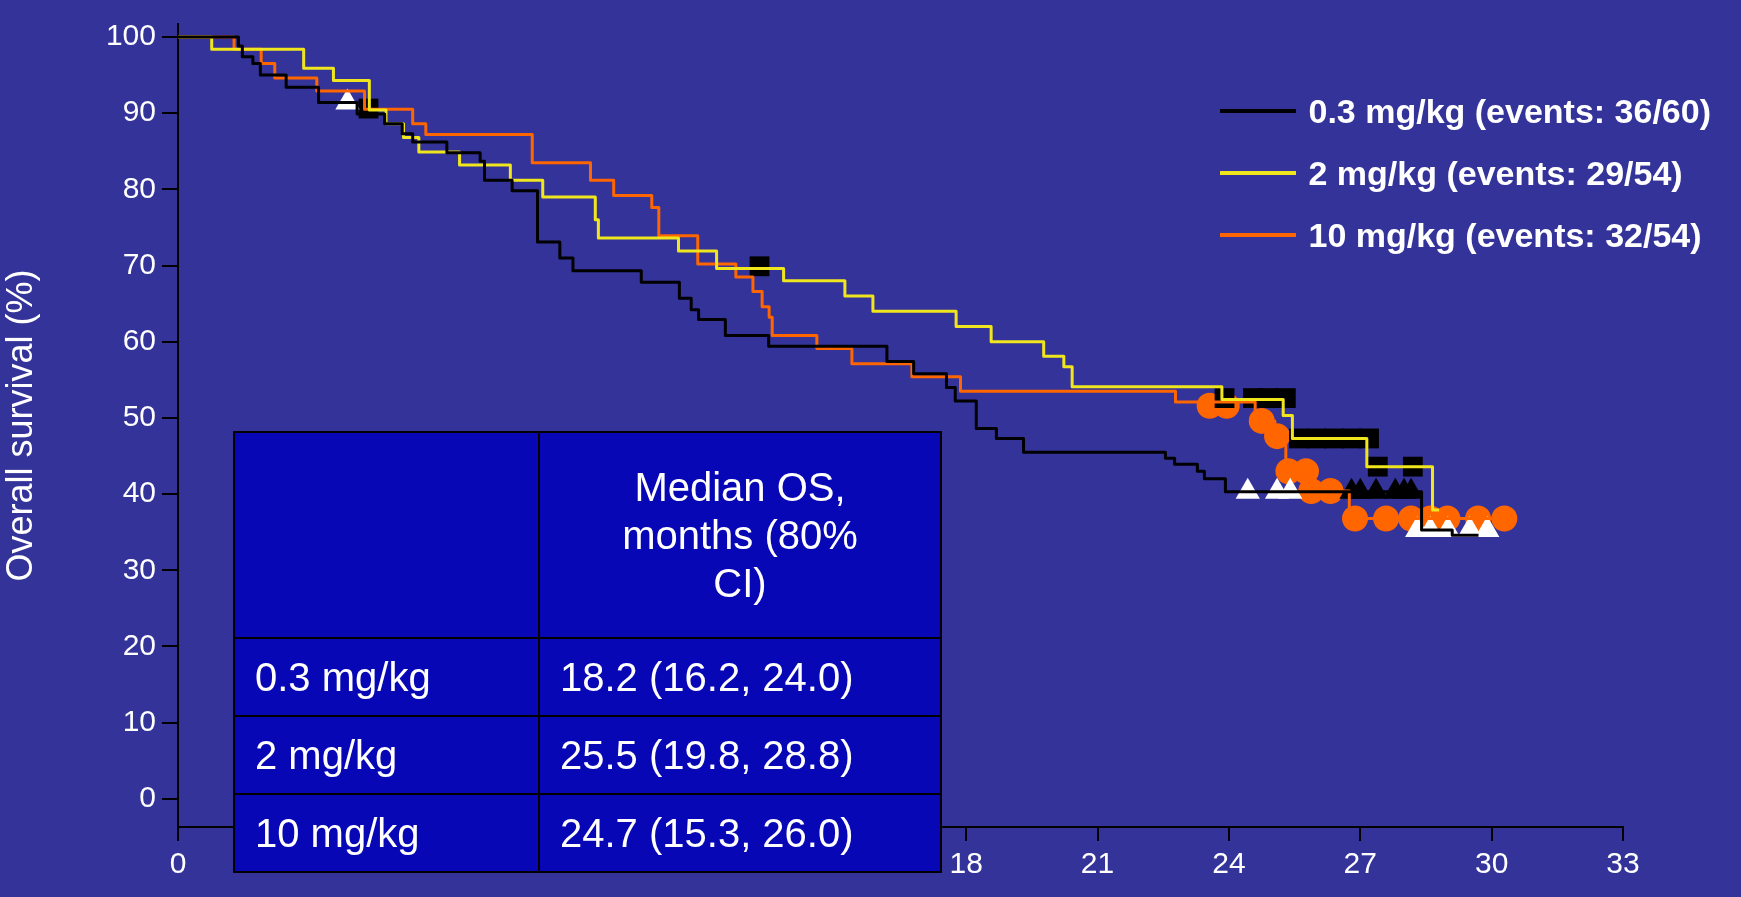 Image resolution: width=1741 pixels, height=897 pixels. I want to click on annotation: 10 mg/kg, so click(386, 833).